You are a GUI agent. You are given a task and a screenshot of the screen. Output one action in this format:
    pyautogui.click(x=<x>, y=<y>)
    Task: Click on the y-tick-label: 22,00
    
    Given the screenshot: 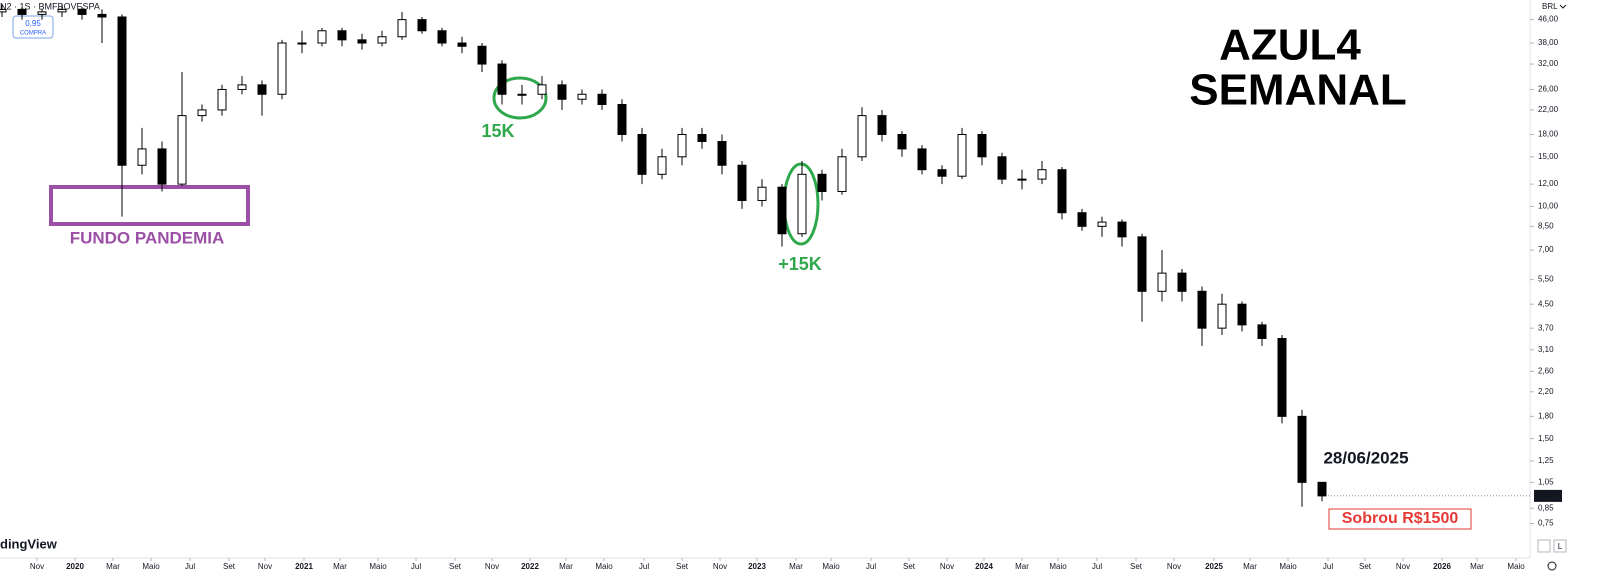 What is the action you would take?
    pyautogui.click(x=1548, y=109)
    